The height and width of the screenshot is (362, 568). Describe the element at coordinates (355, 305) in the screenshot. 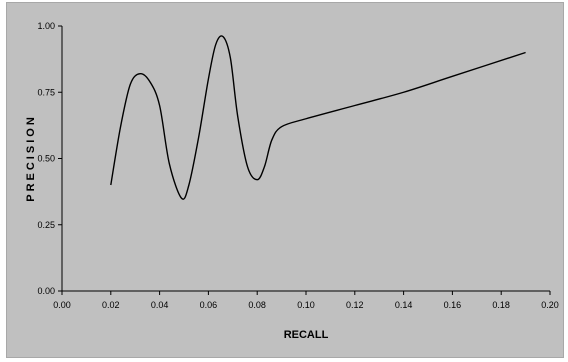

I see `x-tick-label: 0.12` at that location.